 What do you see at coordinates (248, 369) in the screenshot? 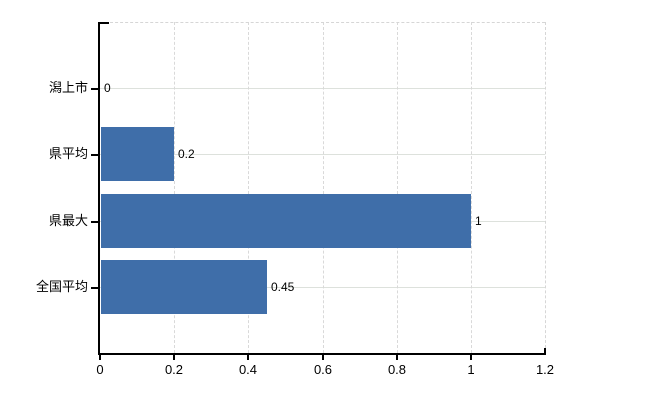
I see `x-axis-tick-label: 0.4` at bounding box center [248, 369].